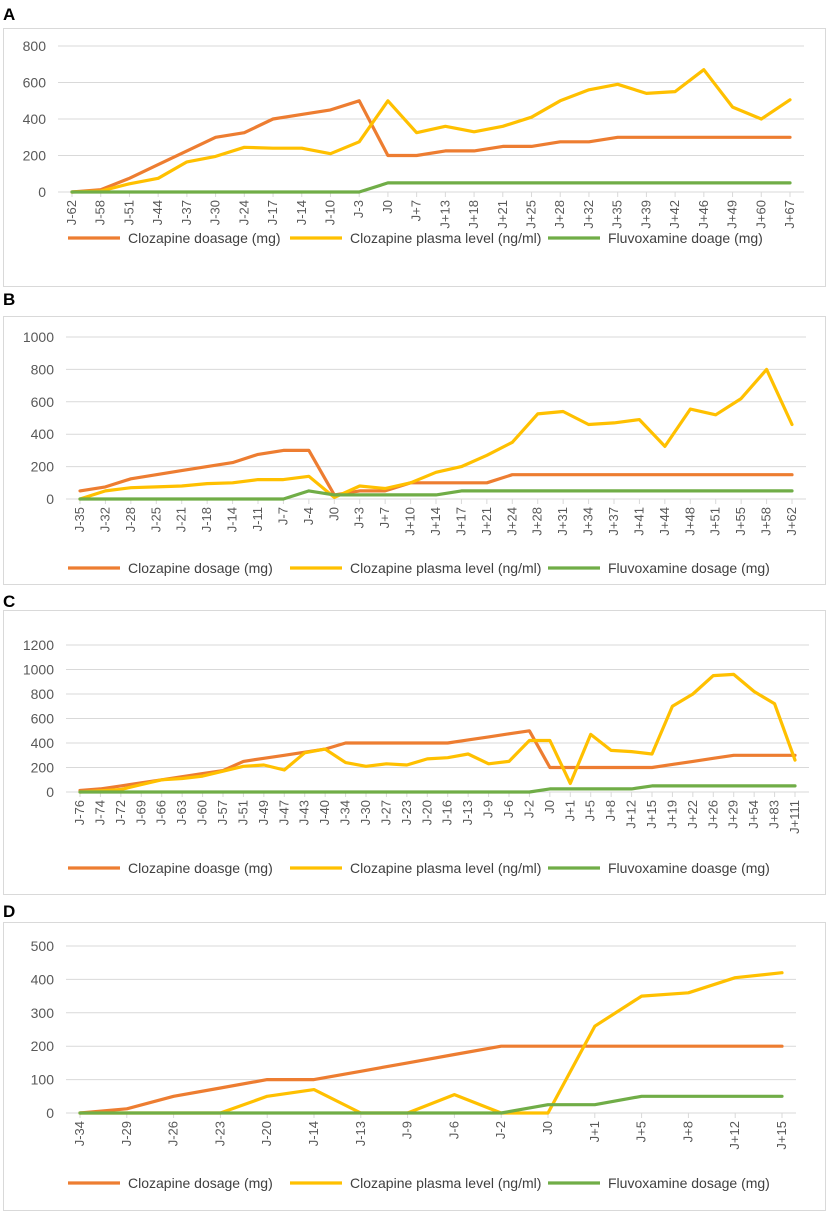 This screenshot has width=829, height=1214. What do you see at coordinates (329, 212) in the screenshot?
I see `x-tick-label: J-10` at bounding box center [329, 212].